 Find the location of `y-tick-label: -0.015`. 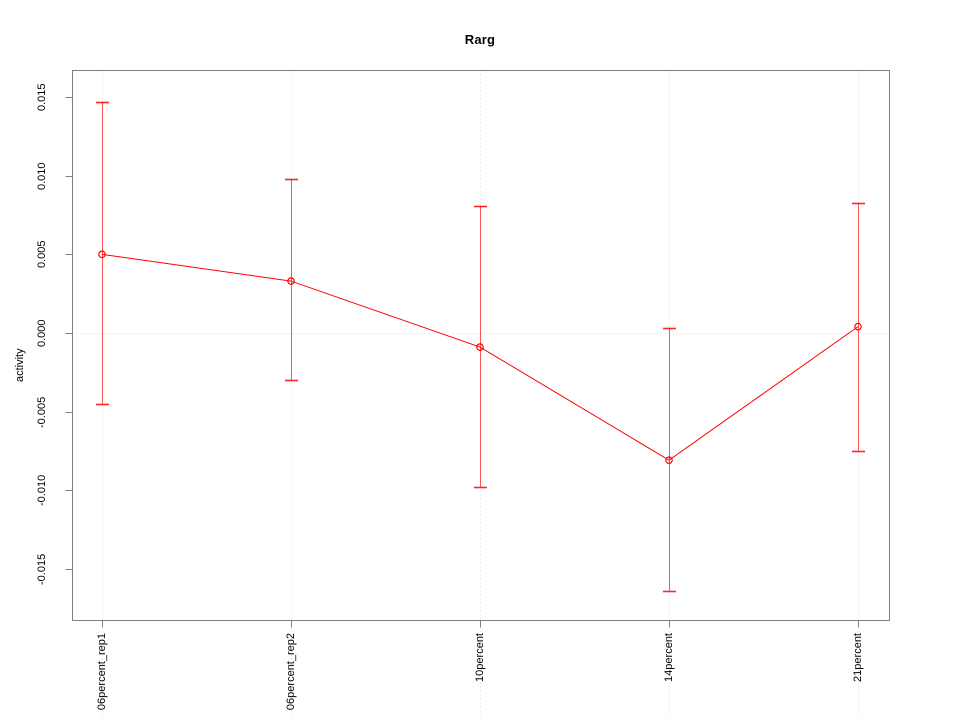

y-tick-label: -0.015 is located at coordinates (42, 569).